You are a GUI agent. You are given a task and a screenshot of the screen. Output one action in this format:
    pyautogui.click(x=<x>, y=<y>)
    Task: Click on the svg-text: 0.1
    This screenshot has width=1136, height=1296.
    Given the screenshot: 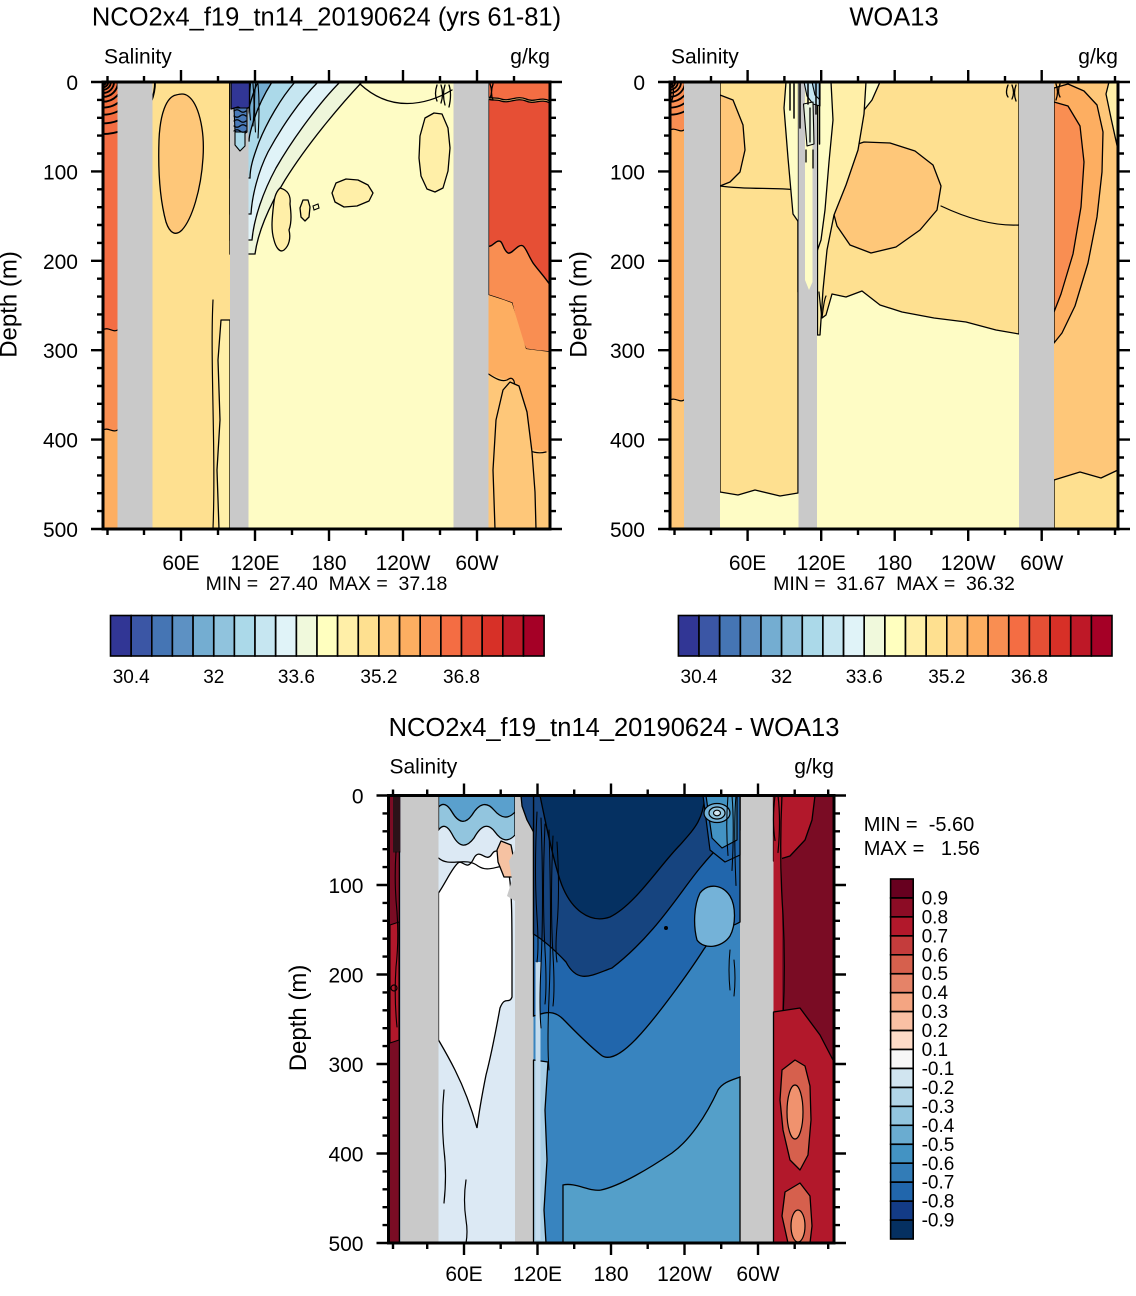 What is the action you would take?
    pyautogui.click(x=935, y=1050)
    